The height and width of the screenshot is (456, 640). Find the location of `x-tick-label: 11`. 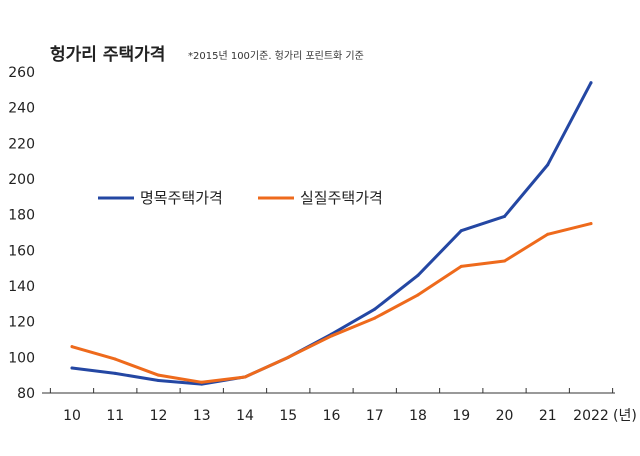

x-tick-label: 11 is located at coordinates (115, 416).